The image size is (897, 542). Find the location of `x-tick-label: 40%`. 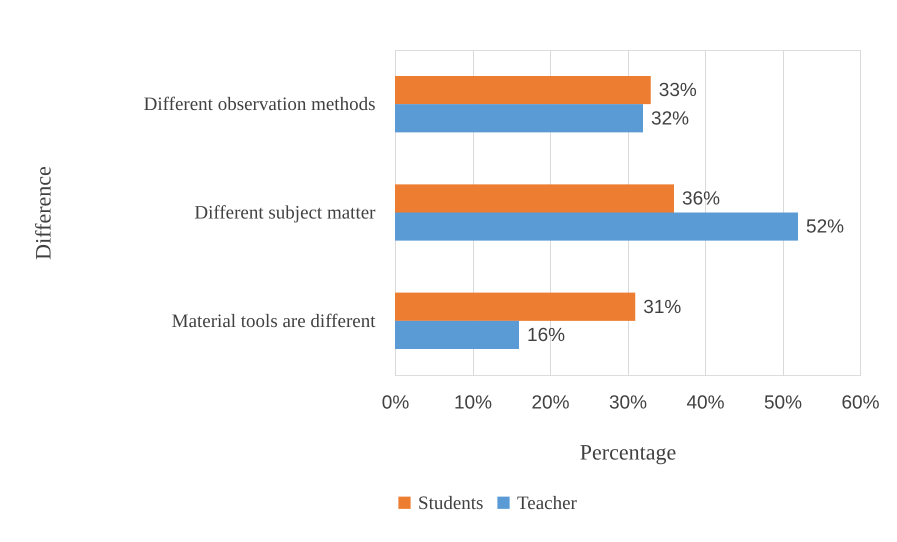

x-tick-label: 40% is located at coordinates (705, 403).